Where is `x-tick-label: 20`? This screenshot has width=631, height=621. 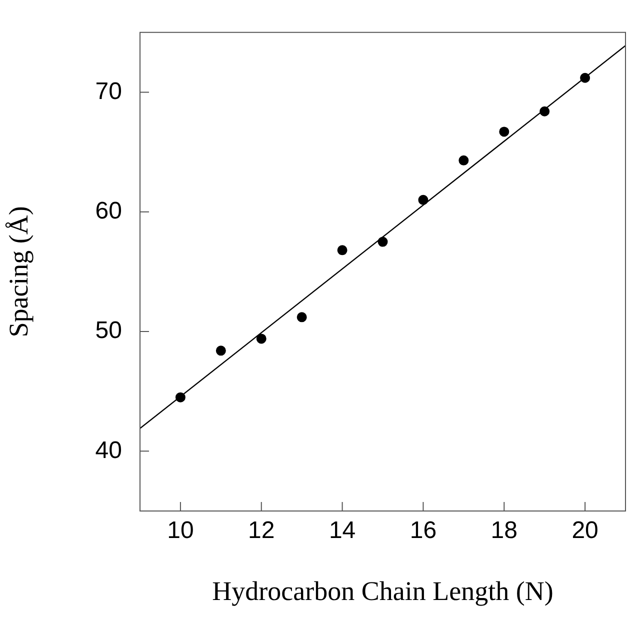 x-tick-label: 20 is located at coordinates (585, 530).